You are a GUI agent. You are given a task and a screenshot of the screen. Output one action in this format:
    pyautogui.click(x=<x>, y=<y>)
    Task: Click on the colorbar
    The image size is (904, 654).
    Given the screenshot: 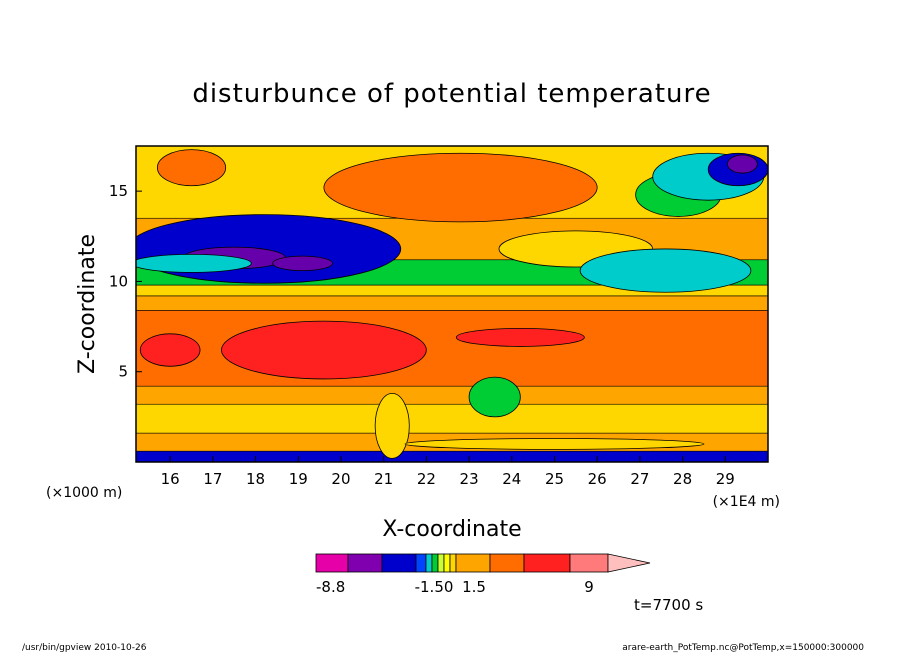 What is the action you would take?
    pyautogui.click(x=483, y=563)
    